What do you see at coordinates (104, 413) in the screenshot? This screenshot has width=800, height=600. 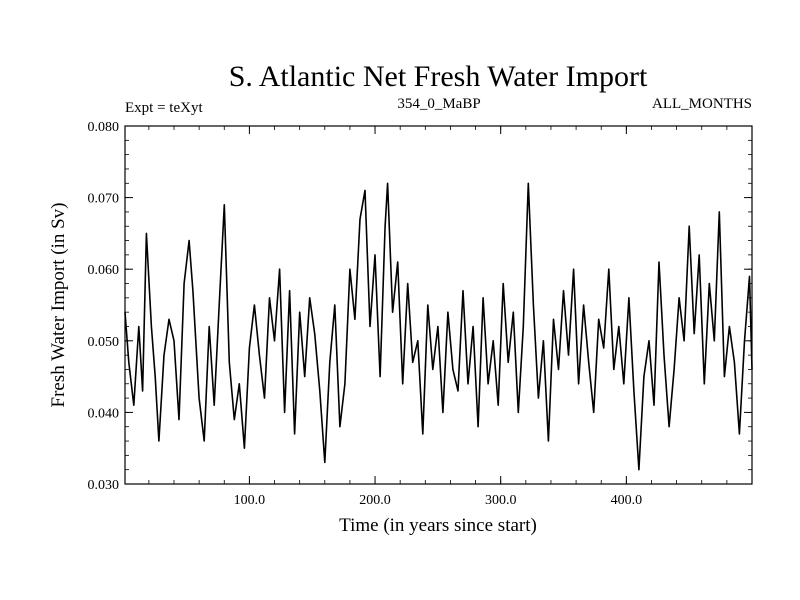 I see `y-tick-label: 0.040` at bounding box center [104, 413].